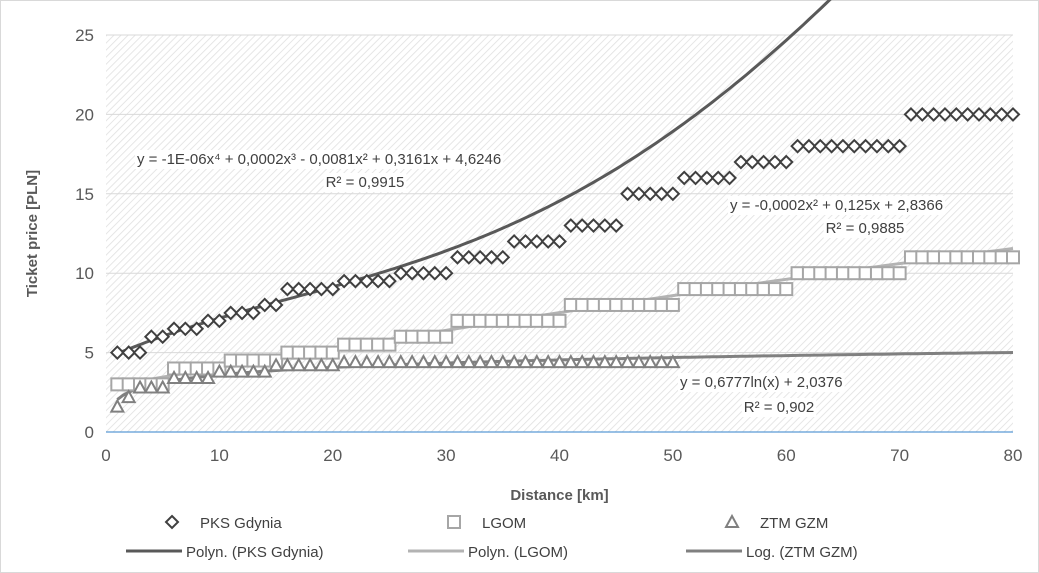 Image resolution: width=1039 pixels, height=573 pixels. What do you see at coordinates (105, 455) in the screenshot?
I see `x-tick-label: 0` at bounding box center [105, 455].